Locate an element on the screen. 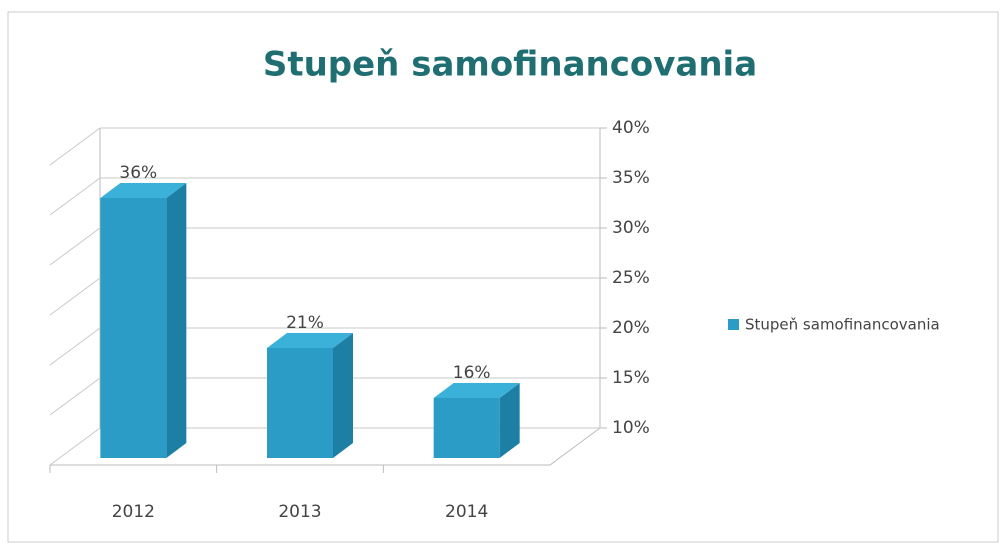 Image resolution: width=1007 pixels, height=546 pixels. data-label: 16% is located at coordinates (472, 373).